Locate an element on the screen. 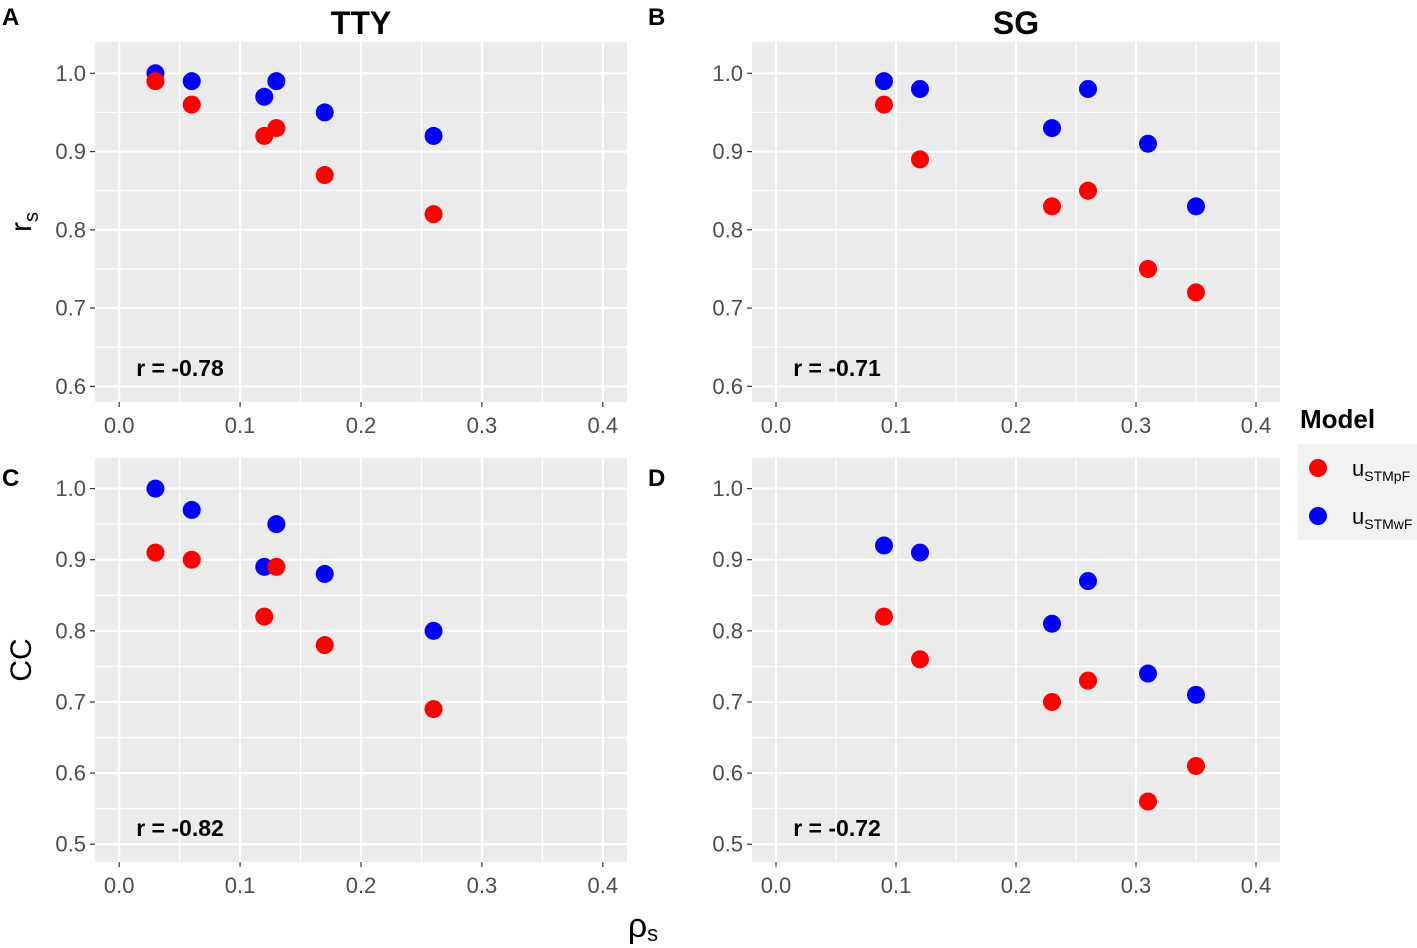 Image resolution: width=1417 pixels, height=948 pixels. correlation-annotation: r = -0.78 is located at coordinates (180, 368).